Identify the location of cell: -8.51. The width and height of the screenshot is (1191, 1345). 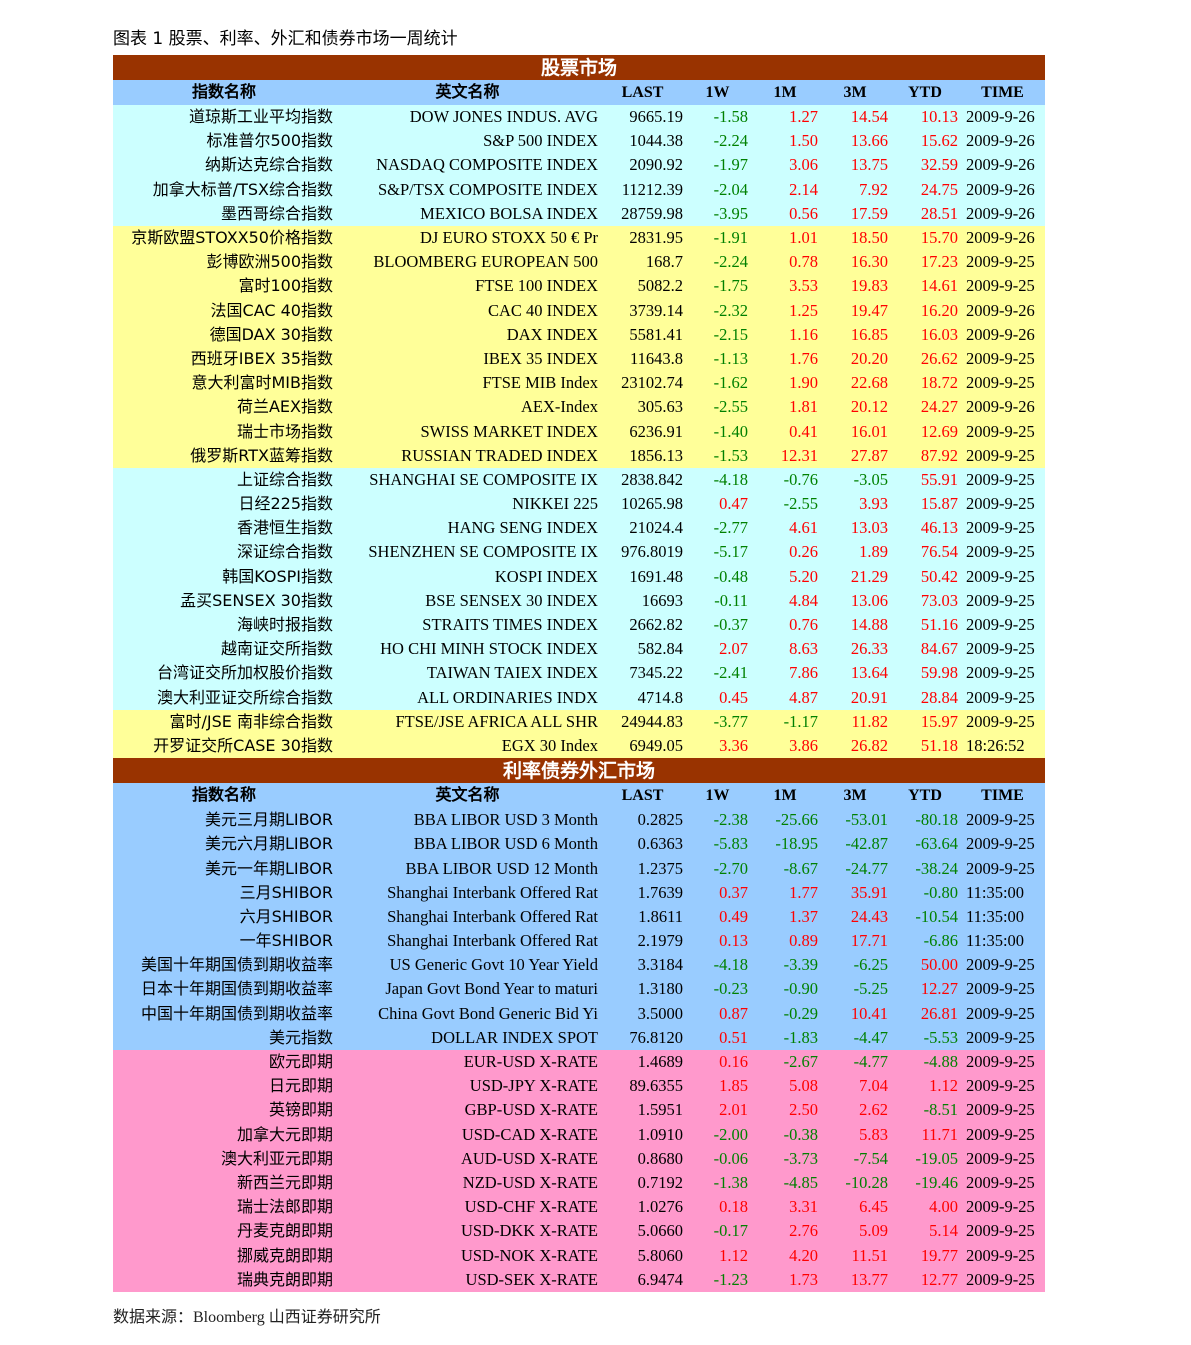
(940, 1110).